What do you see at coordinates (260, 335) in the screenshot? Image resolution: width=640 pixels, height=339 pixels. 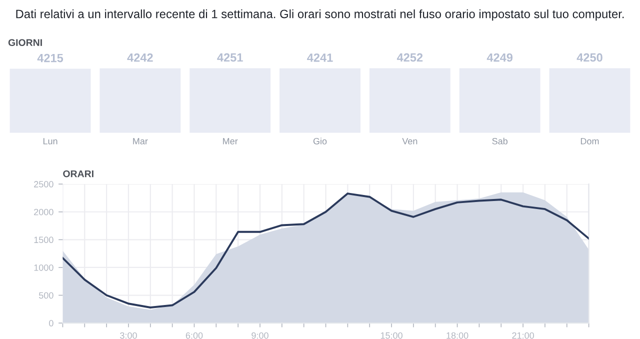 I see `x-tick-label: 9:00` at bounding box center [260, 335].